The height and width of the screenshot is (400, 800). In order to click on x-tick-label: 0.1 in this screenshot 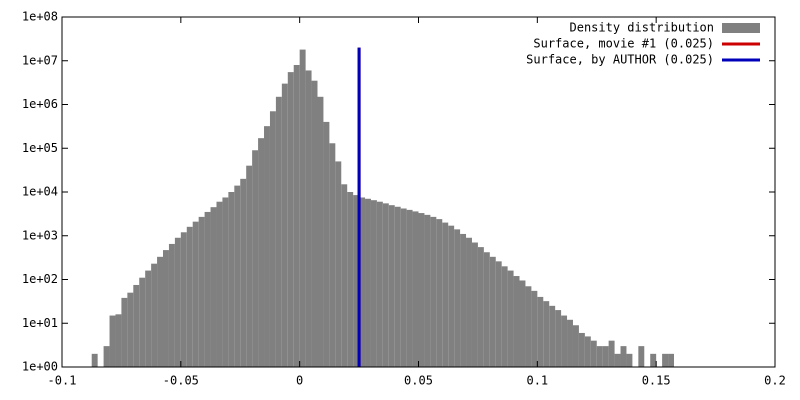, I will do `click(537, 381)`.